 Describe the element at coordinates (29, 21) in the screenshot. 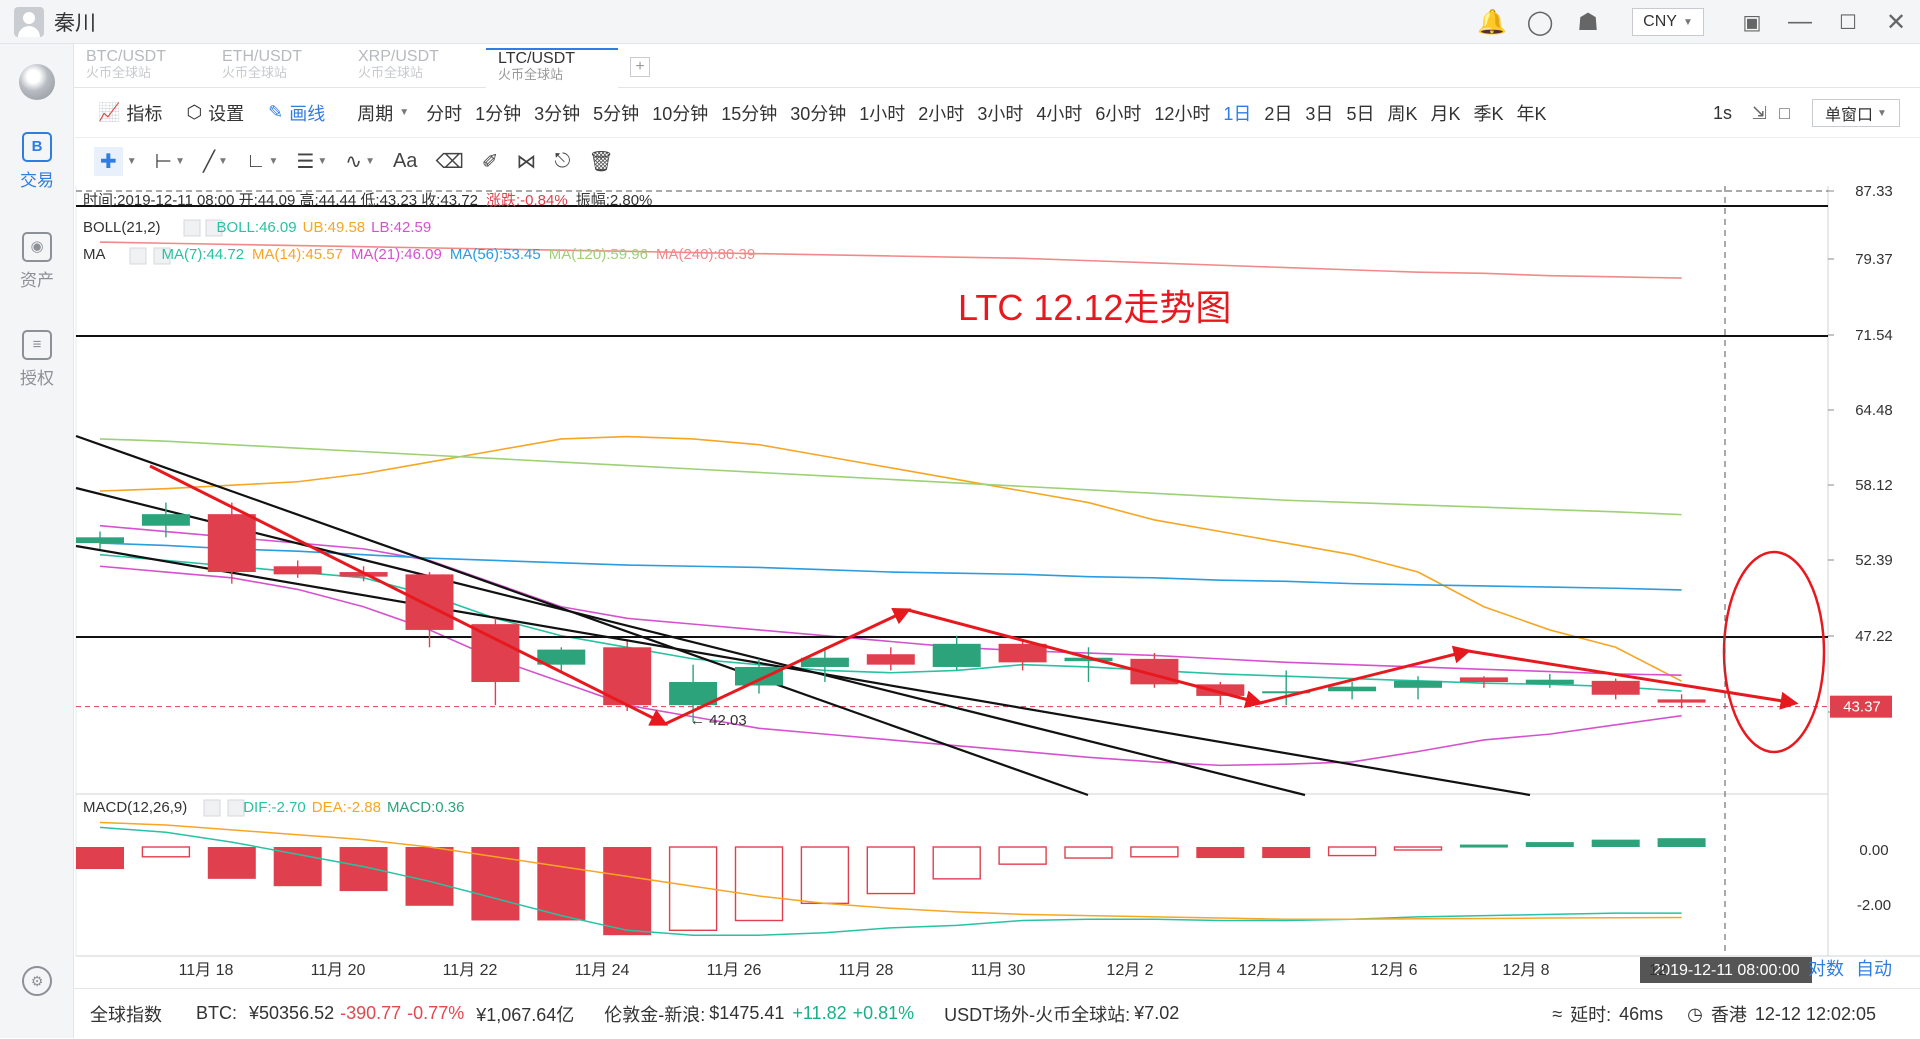

I see `avatar` at that location.